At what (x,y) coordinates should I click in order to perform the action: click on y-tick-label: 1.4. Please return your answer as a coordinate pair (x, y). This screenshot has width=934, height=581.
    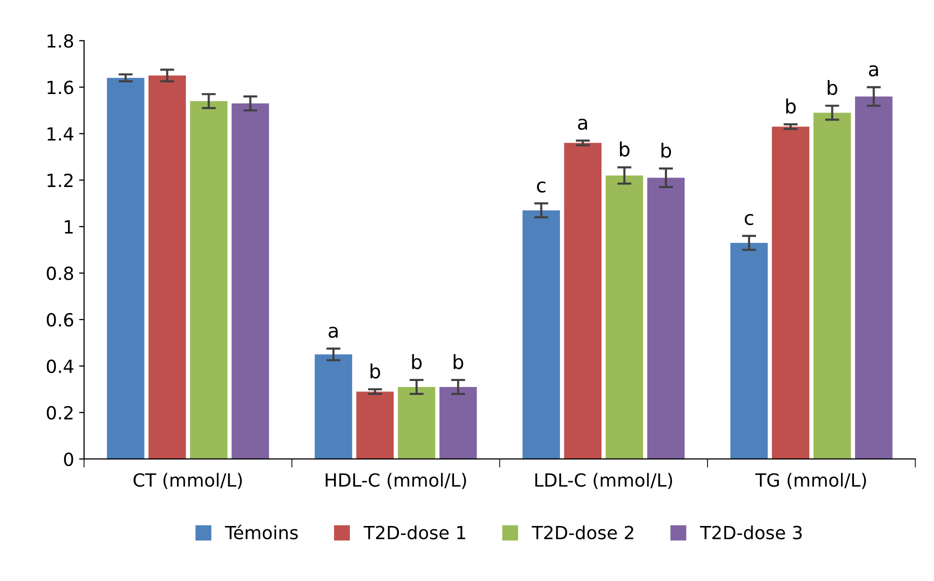
    Looking at the image, I should click on (61, 133).